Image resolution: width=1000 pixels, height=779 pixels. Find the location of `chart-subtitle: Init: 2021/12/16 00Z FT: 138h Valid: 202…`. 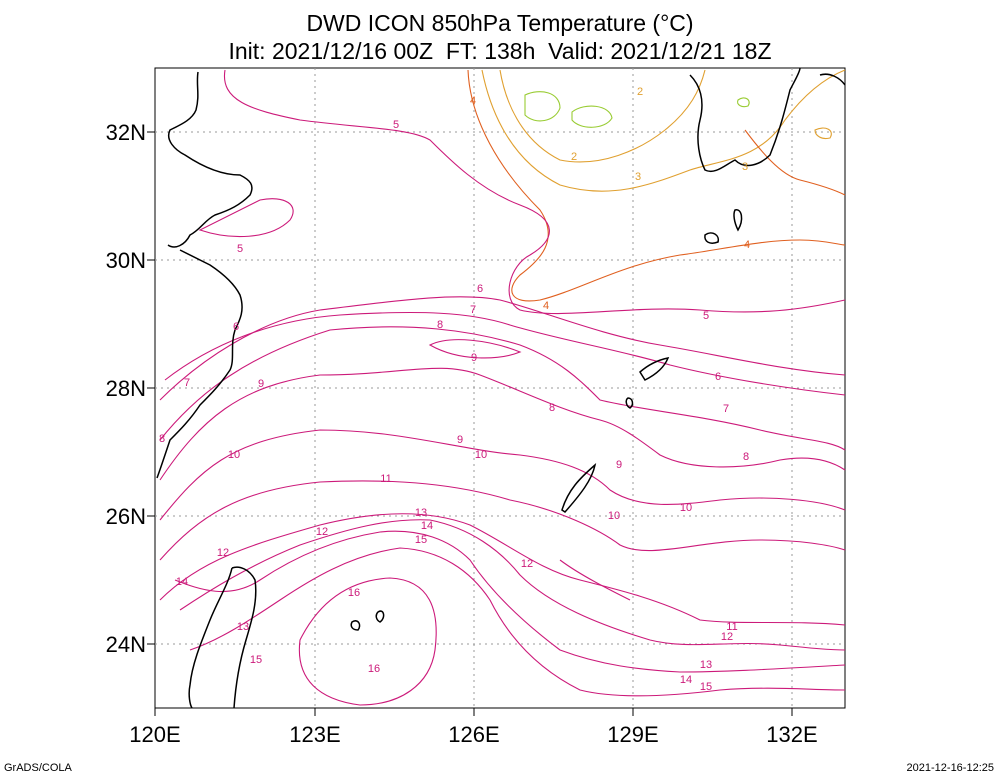

chart-subtitle: Init: 2021/12/16 00Z FT: 138h Valid: 202… is located at coordinates (500, 51).